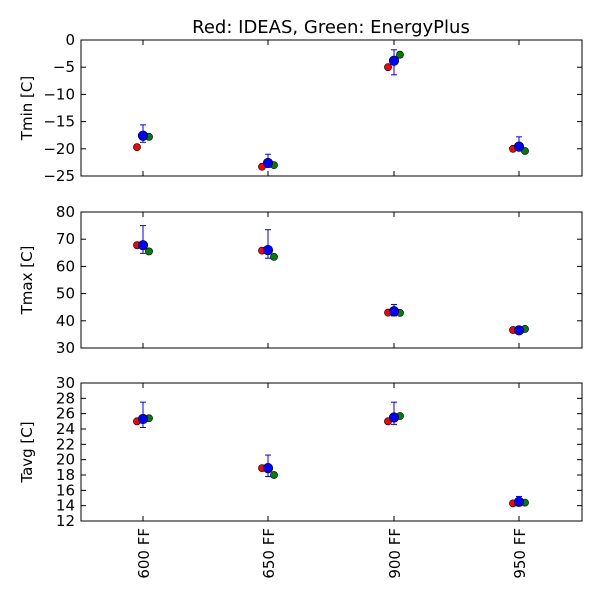  I want to click on x-category-label: 900 FF, so click(395, 553).